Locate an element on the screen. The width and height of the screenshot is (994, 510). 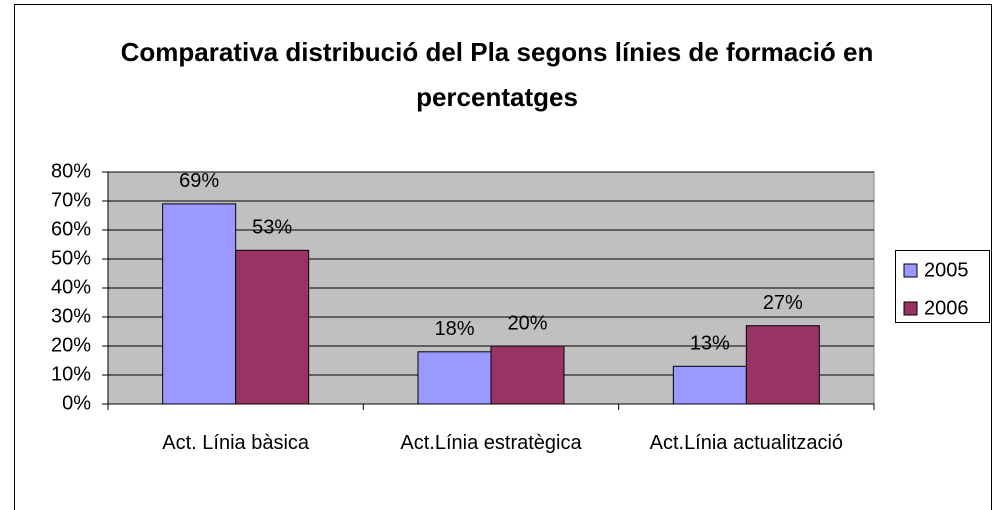
y-tick-label: 40% is located at coordinates (71, 287).